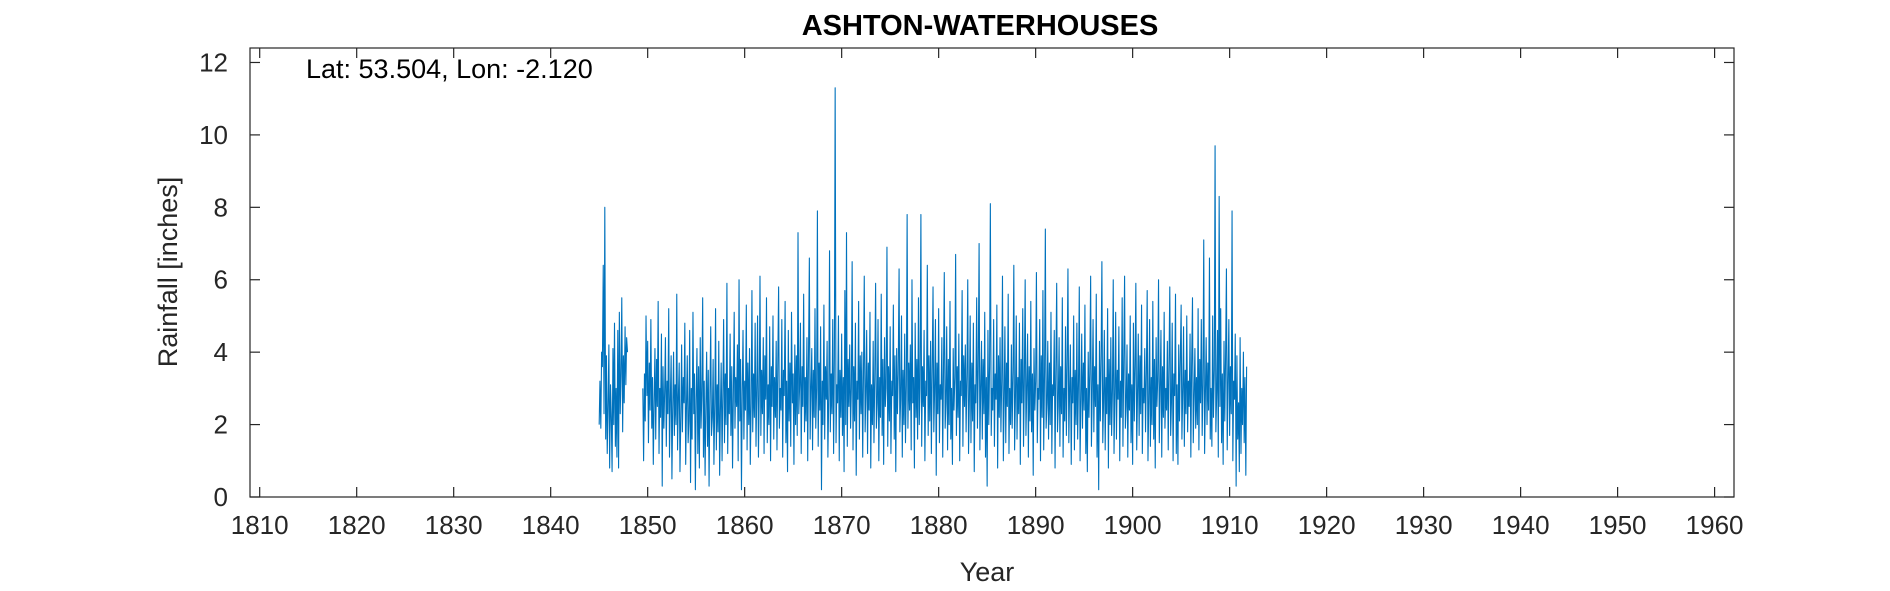  Describe the element at coordinates (1036, 525) in the screenshot. I see `x-tick-label: 1890` at that location.